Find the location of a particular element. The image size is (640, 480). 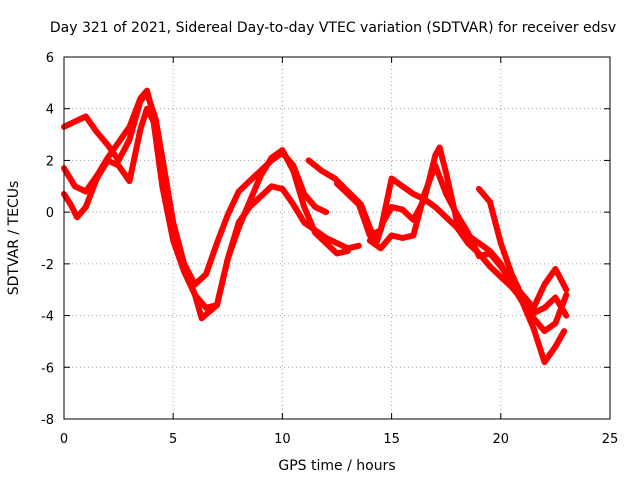

y-tick-label: -4 is located at coordinates (47, 317).